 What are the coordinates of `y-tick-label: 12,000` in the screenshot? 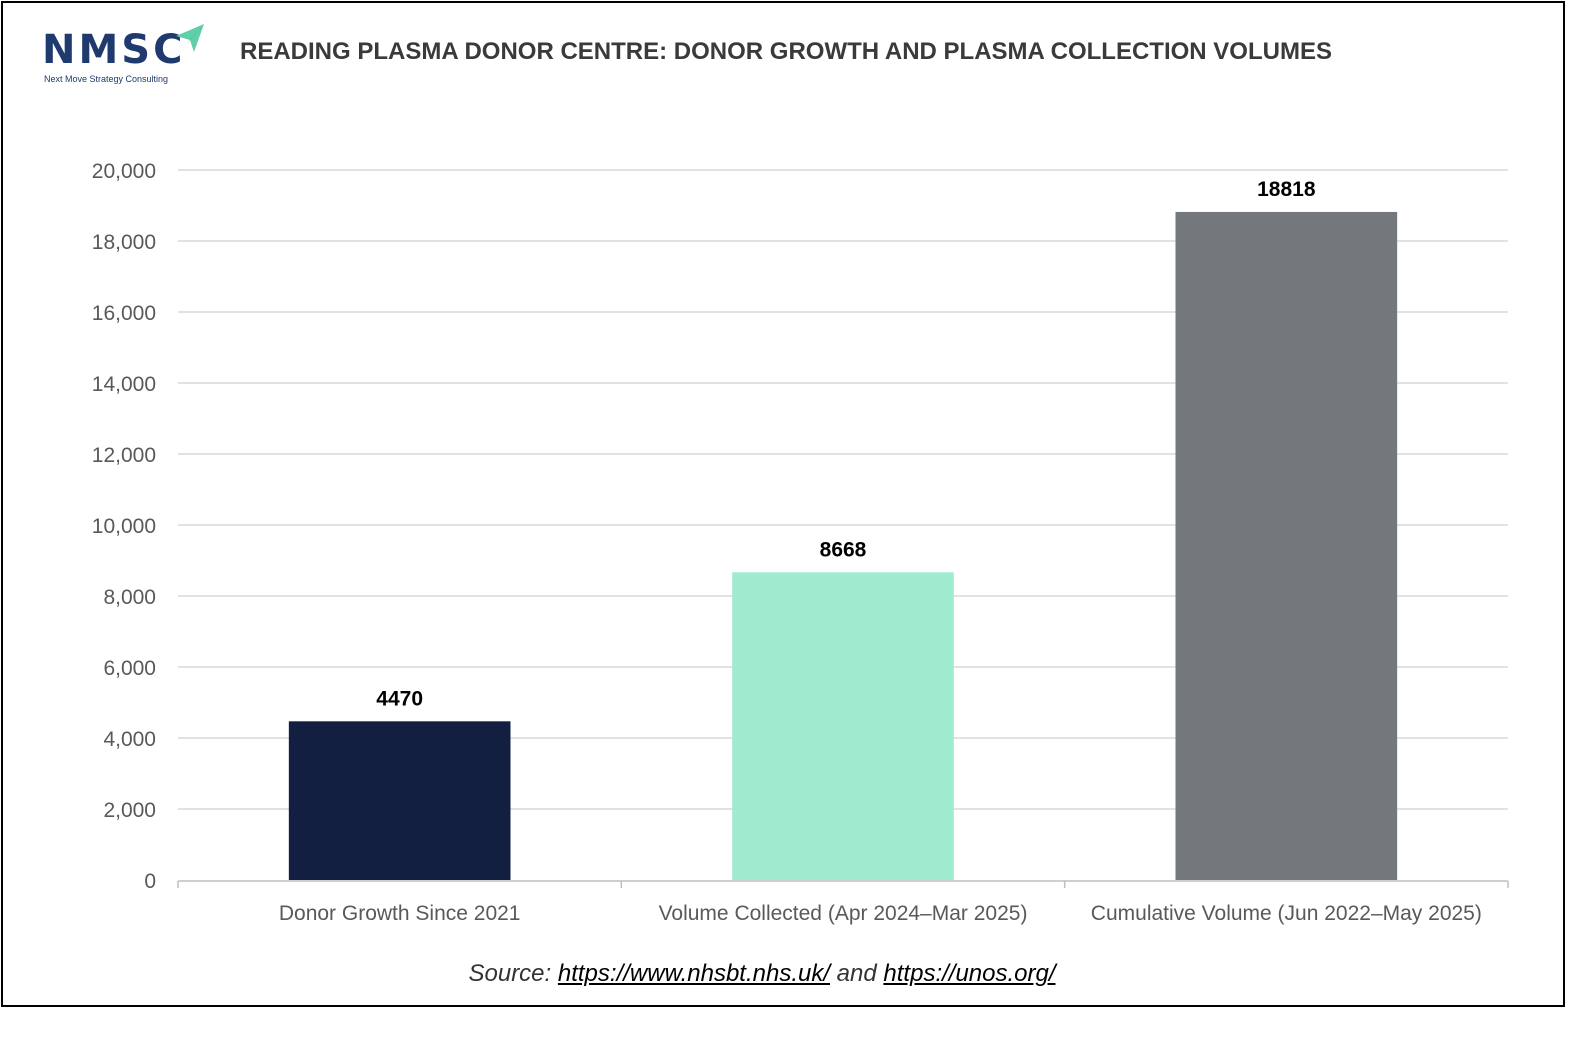 It's located at (124, 455).